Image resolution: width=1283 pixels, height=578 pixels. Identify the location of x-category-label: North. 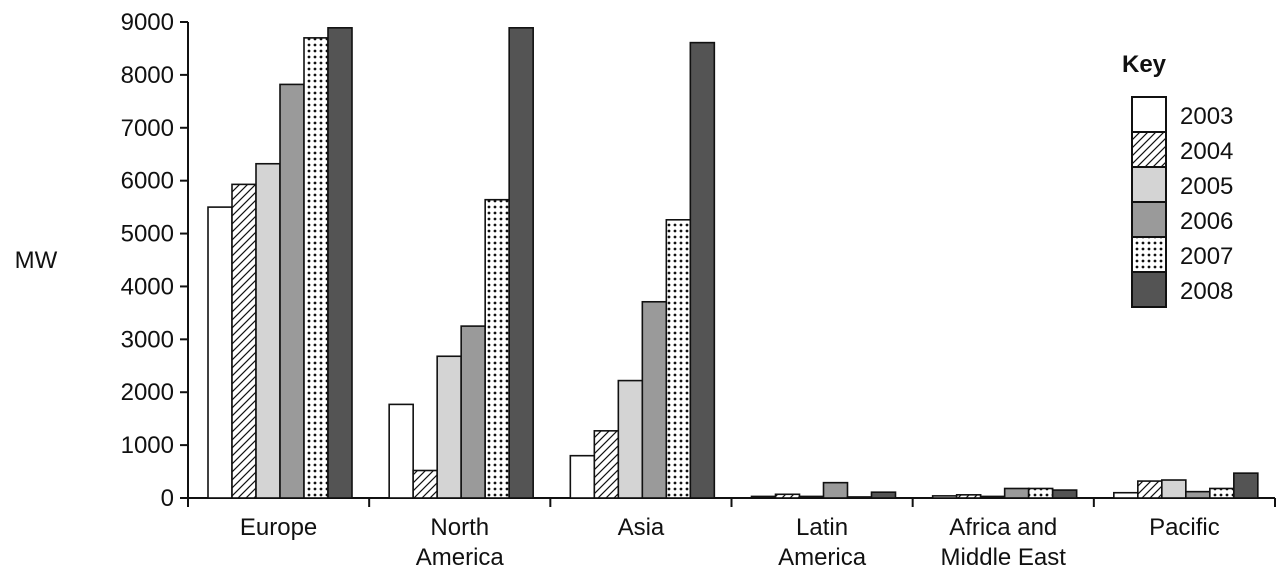
(459, 527).